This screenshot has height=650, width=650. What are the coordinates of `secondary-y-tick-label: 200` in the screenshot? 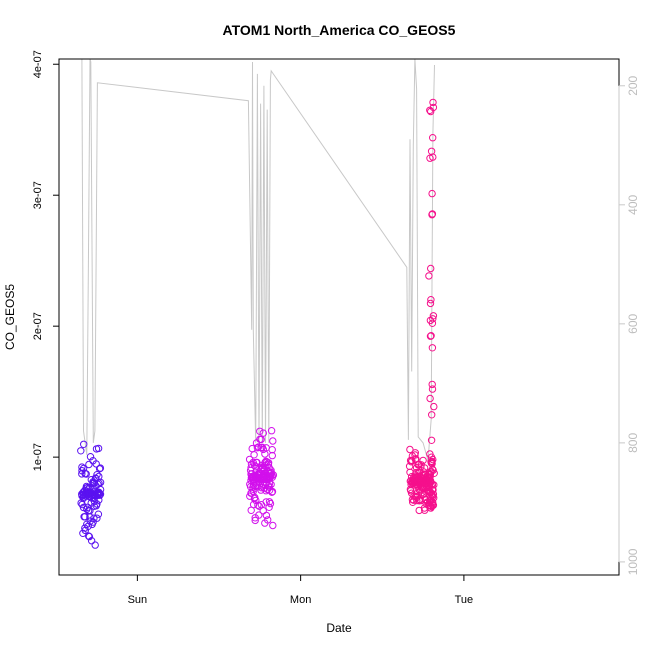 It's located at (633, 85).